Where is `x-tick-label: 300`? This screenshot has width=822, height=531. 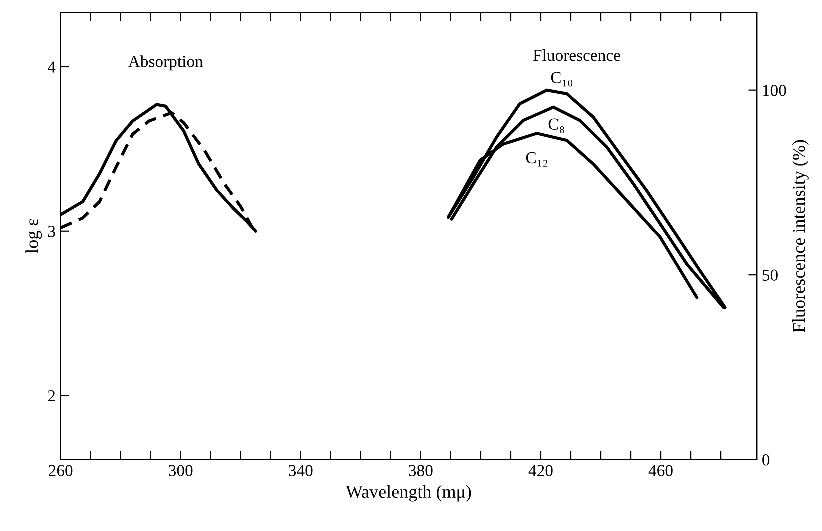
x-tick-label: 300 is located at coordinates (181, 470).